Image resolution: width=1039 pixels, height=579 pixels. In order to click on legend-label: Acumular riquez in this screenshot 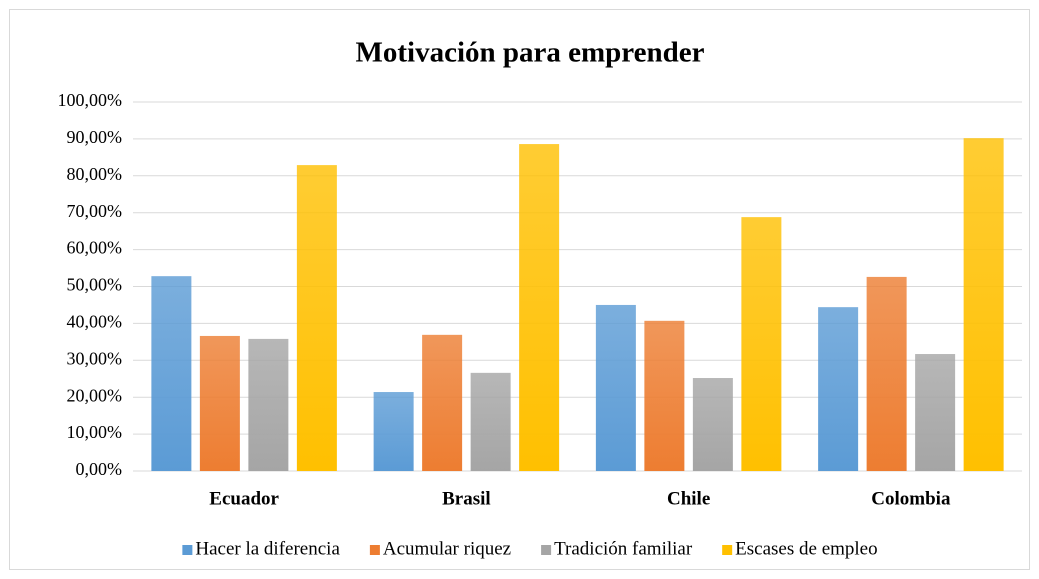, I will do `click(447, 548)`.